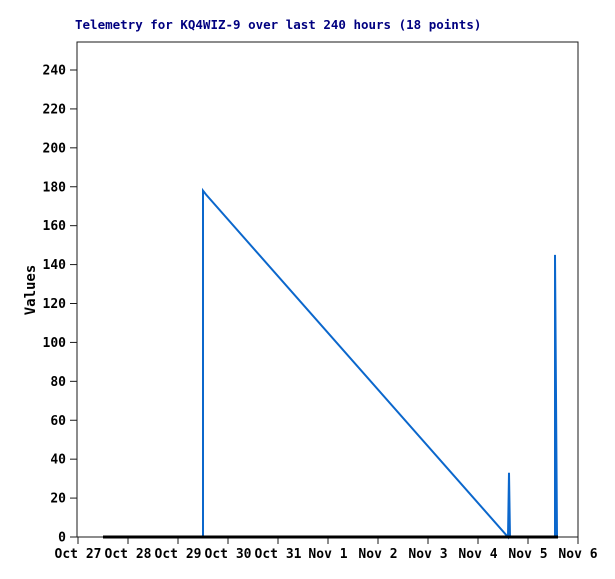  What do you see at coordinates (377, 554) in the screenshot?
I see `x-tick-label: Nov 2` at bounding box center [377, 554].